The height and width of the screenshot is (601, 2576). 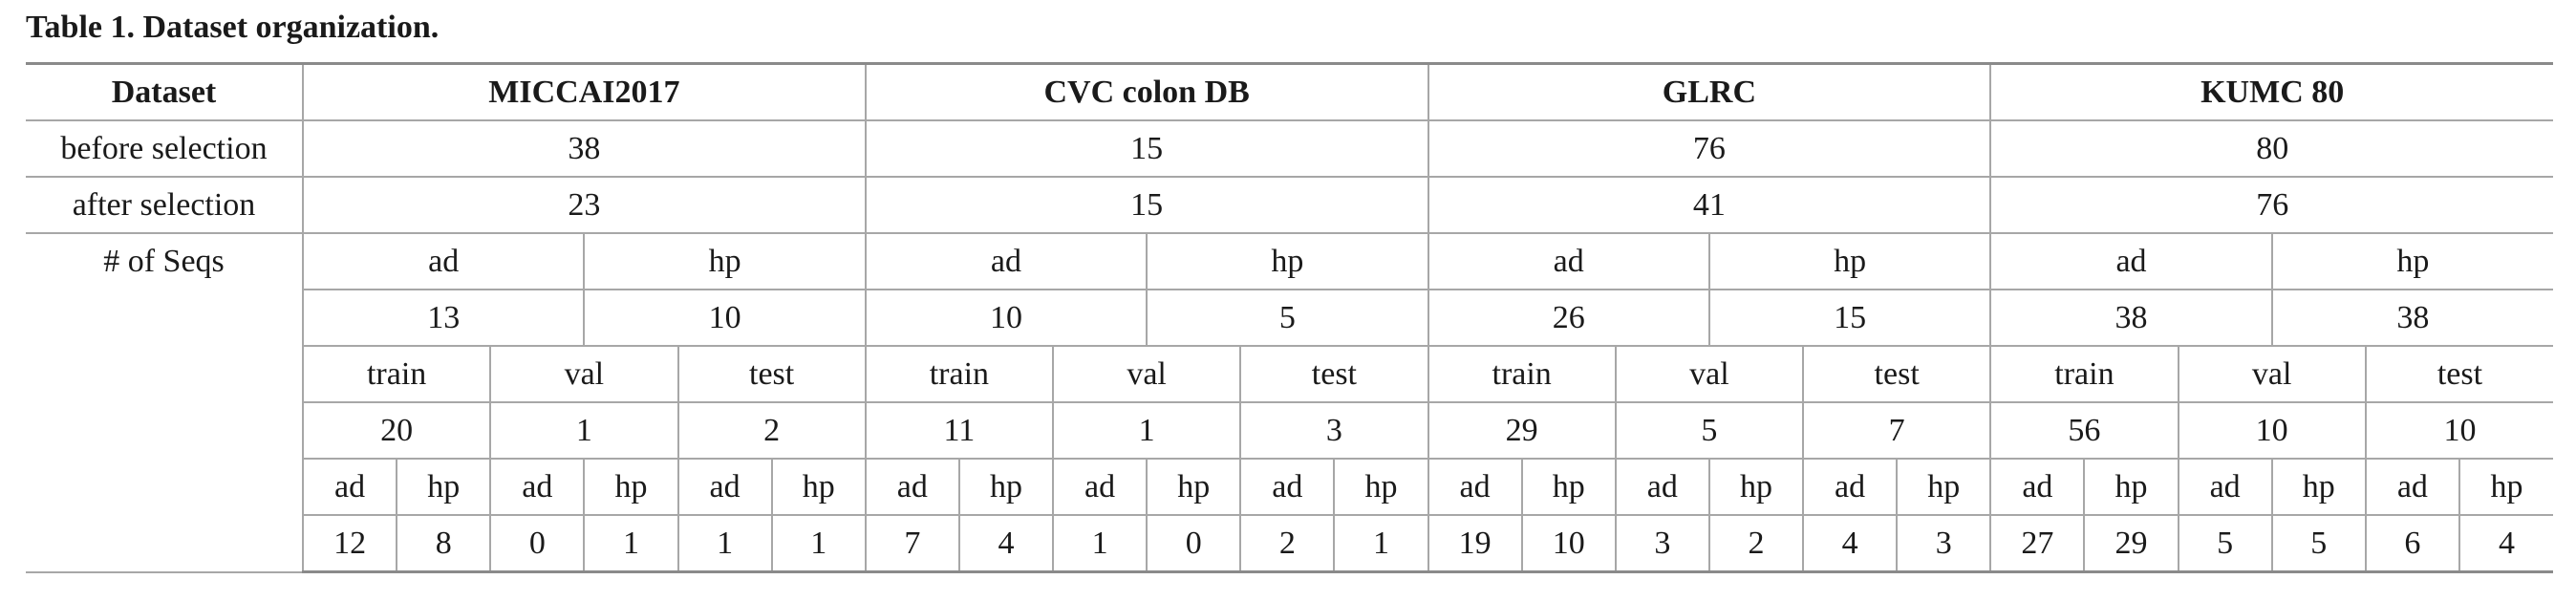 What do you see at coordinates (2037, 543) in the screenshot?
I see `fine-count: 27` at bounding box center [2037, 543].